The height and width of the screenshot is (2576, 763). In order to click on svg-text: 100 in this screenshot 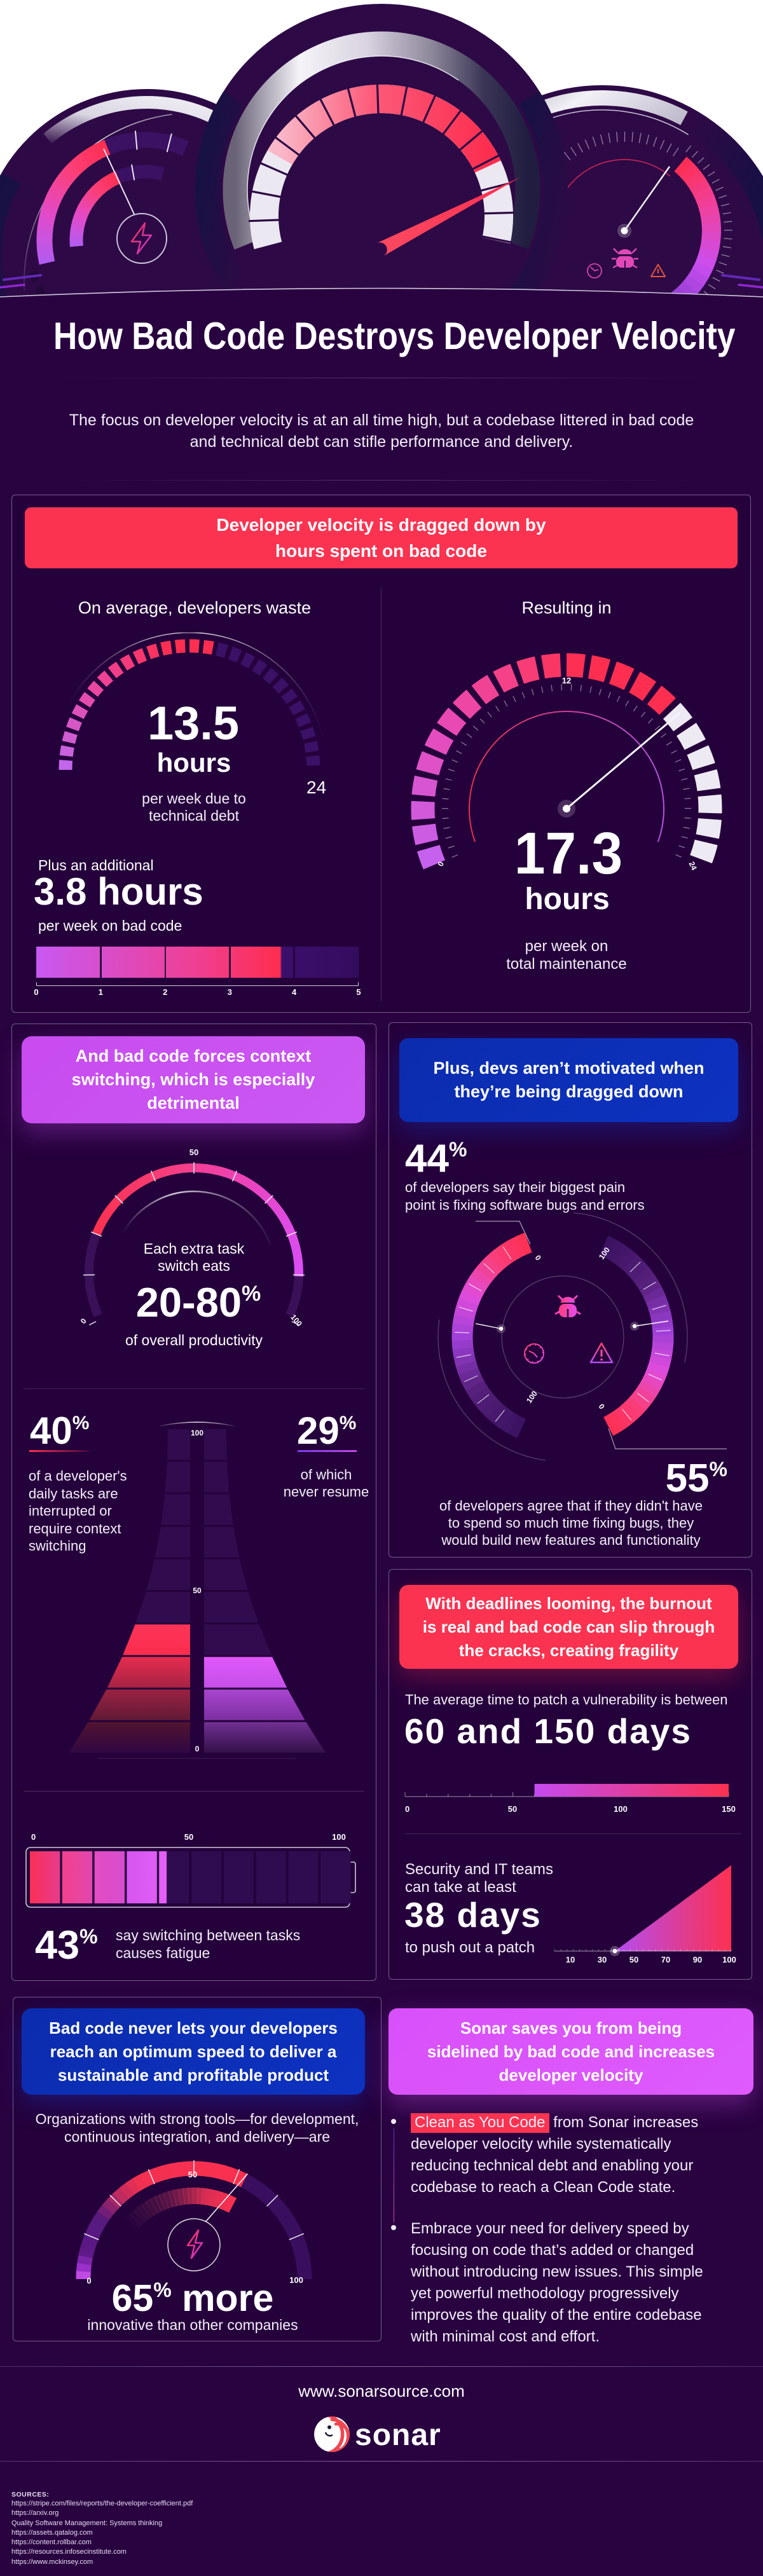, I will do `click(532, 1397)`.